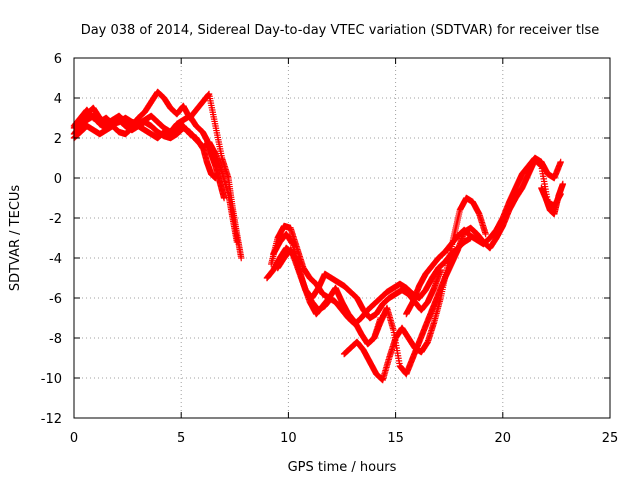 This screenshot has height=480, width=640. What do you see at coordinates (15, 238) in the screenshot?
I see `y-axis-title: SDTVAR / TECUs` at bounding box center [15, 238].